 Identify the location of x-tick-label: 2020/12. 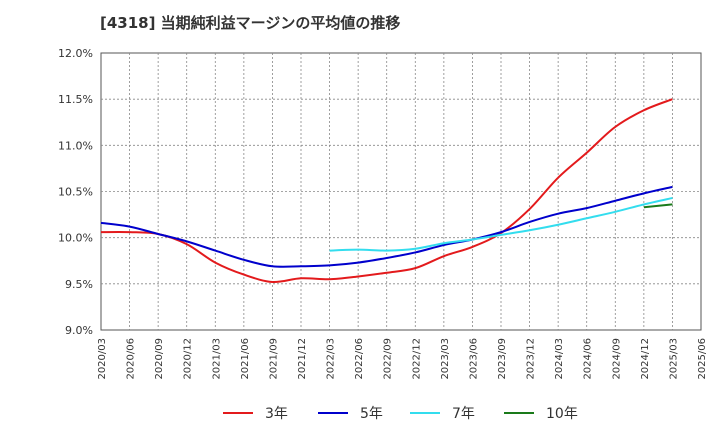
(188, 359).